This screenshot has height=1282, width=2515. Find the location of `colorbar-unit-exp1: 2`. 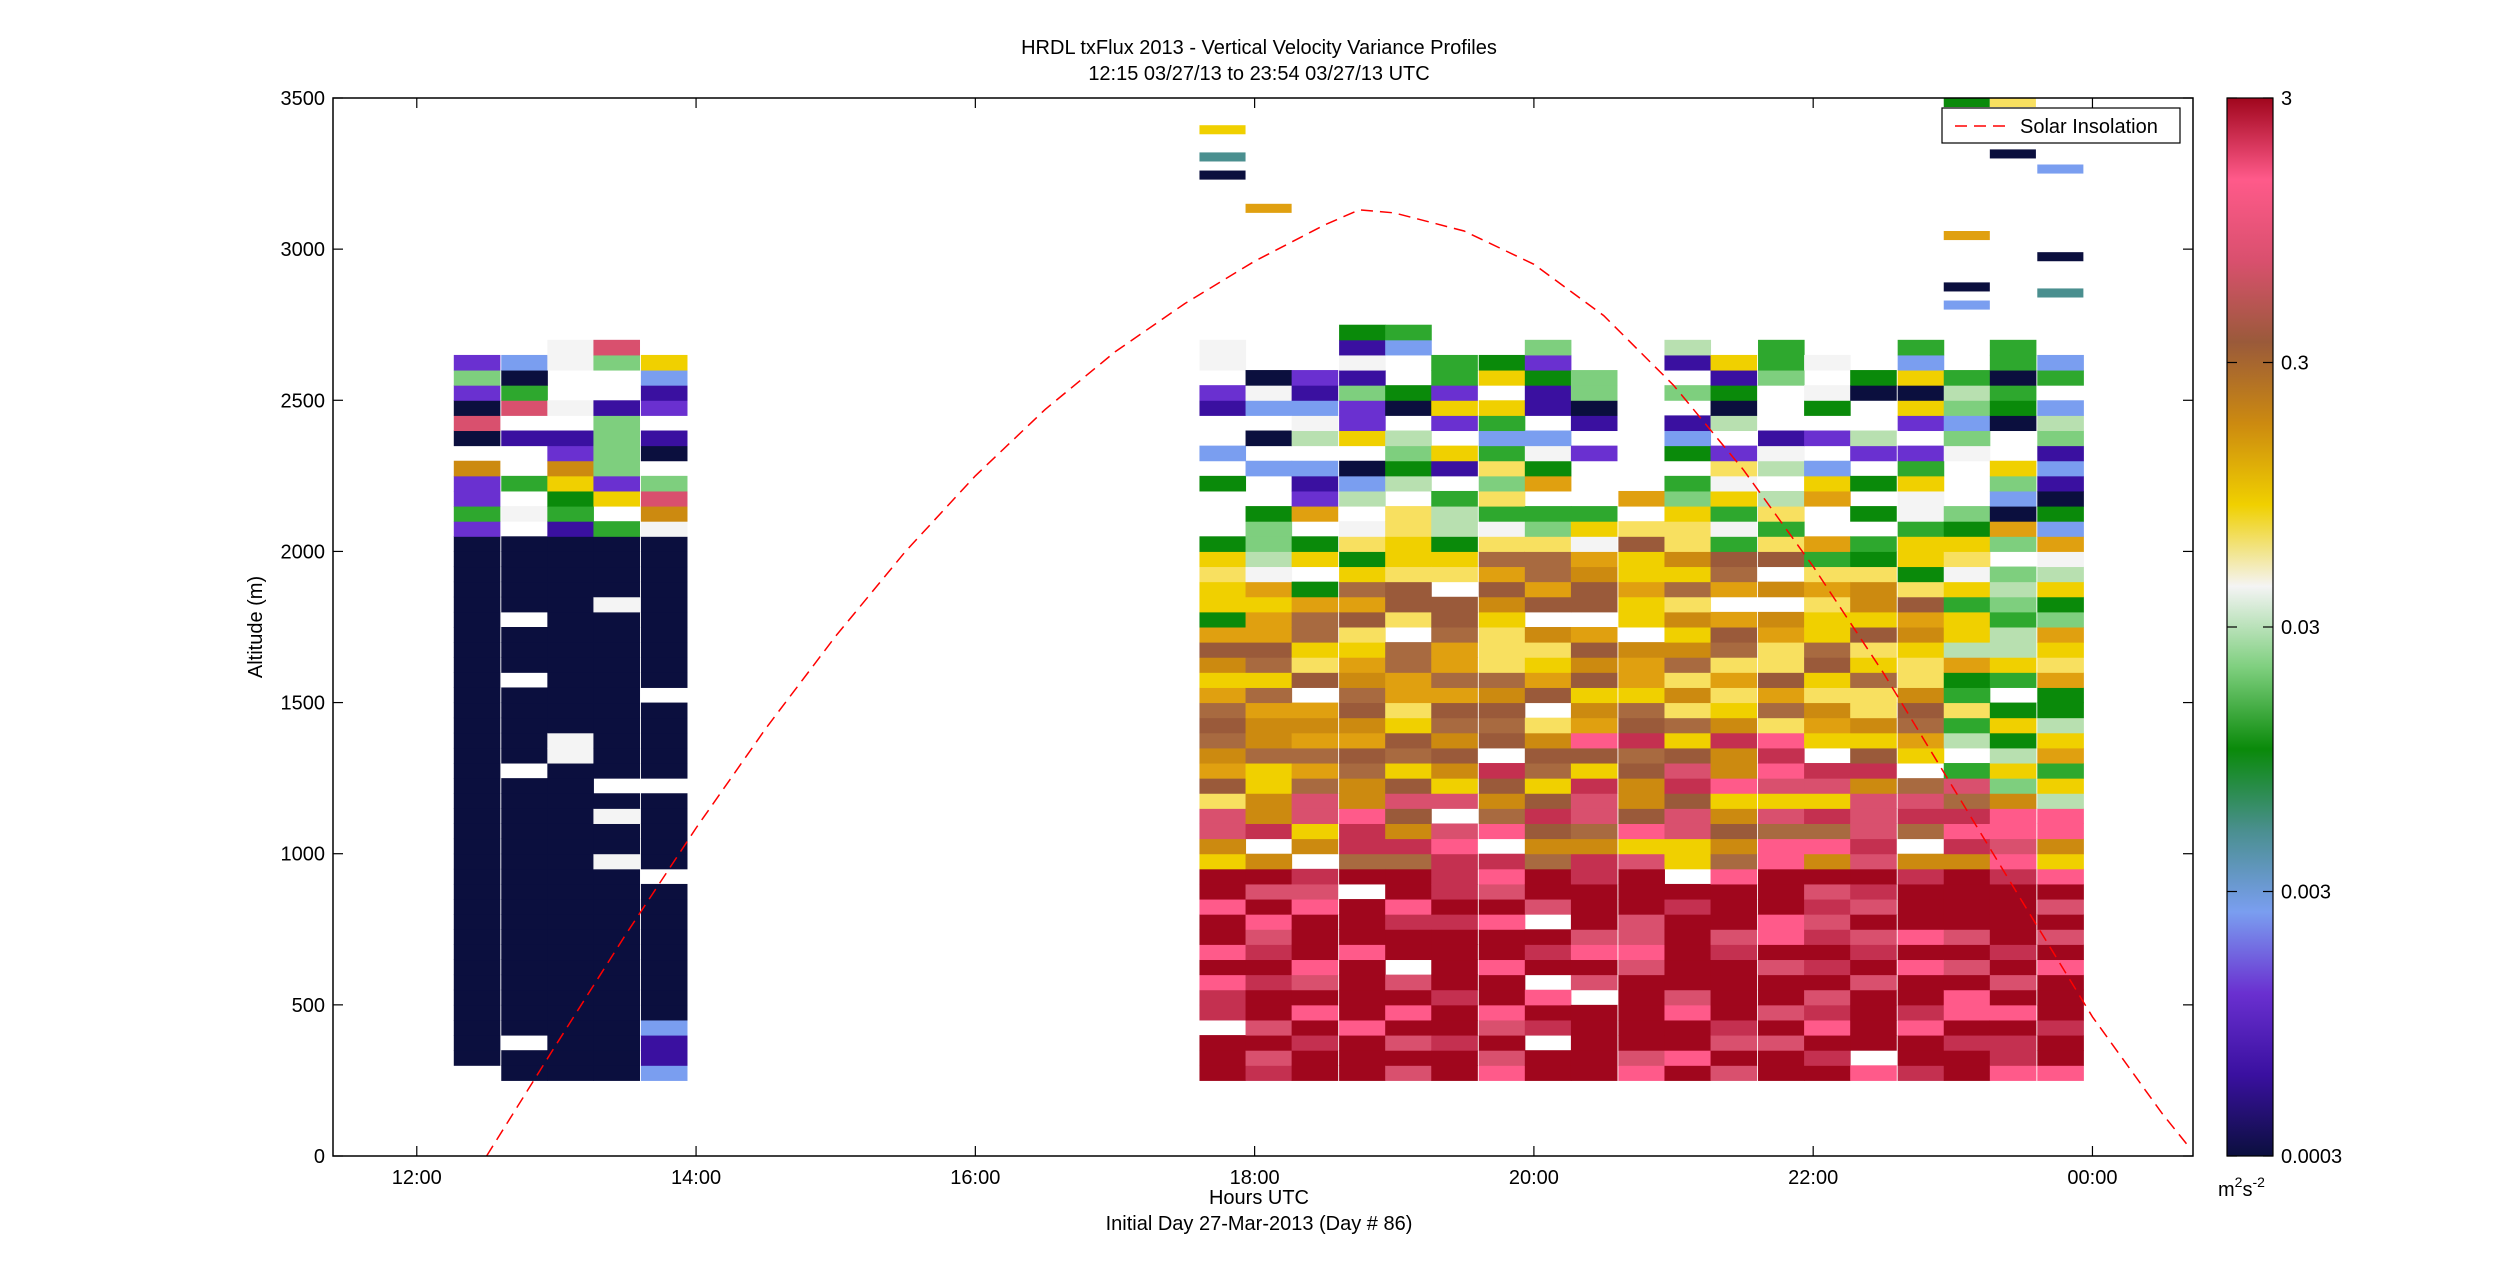

colorbar-unit-exp1: 2 is located at coordinates (2239, 1182).